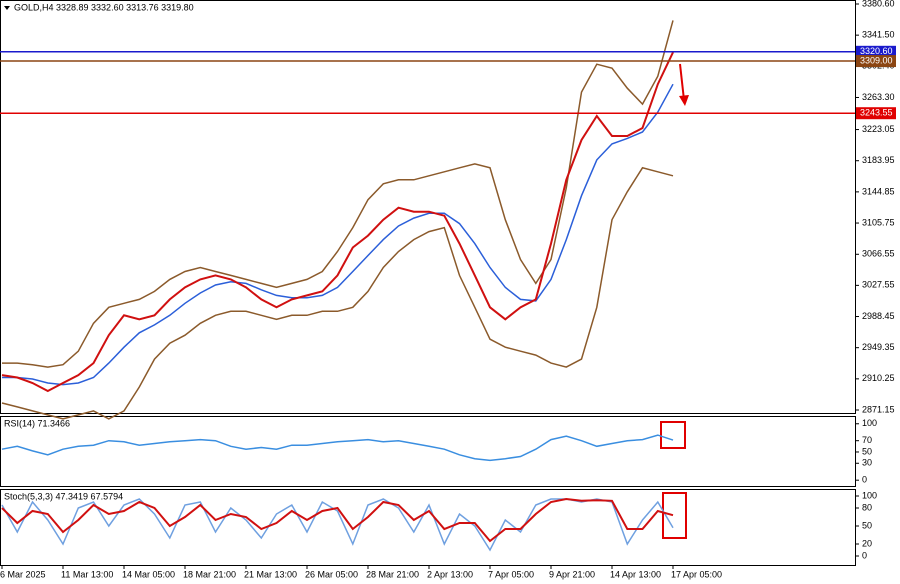  I want to click on y-tick-label: 2871.15, so click(878, 409).